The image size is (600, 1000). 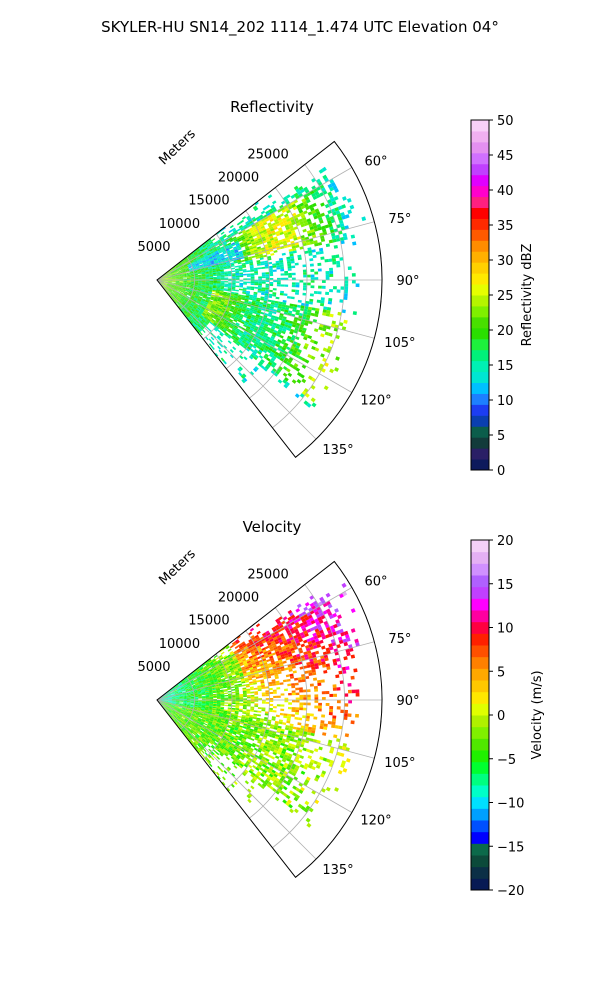 I want to click on colorbar-swatch, so click(x=480, y=213).